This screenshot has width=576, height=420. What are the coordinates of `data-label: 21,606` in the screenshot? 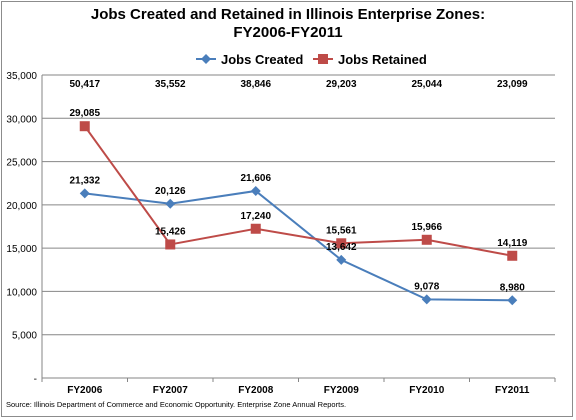 It's located at (255, 178).